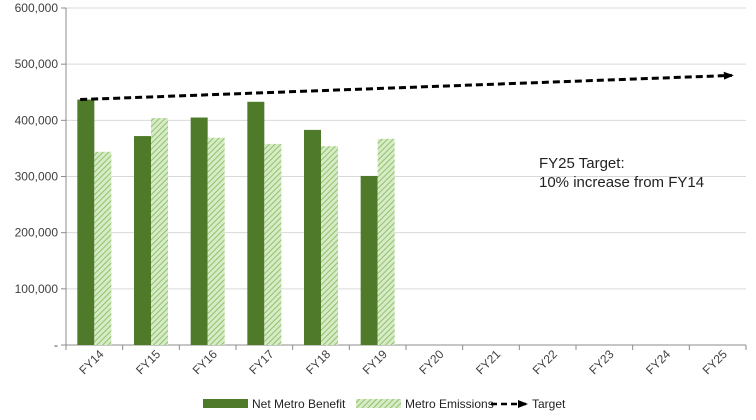  Describe the element at coordinates (378, 403) in the screenshot. I see `legend-swatch-metro-emissions` at that location.